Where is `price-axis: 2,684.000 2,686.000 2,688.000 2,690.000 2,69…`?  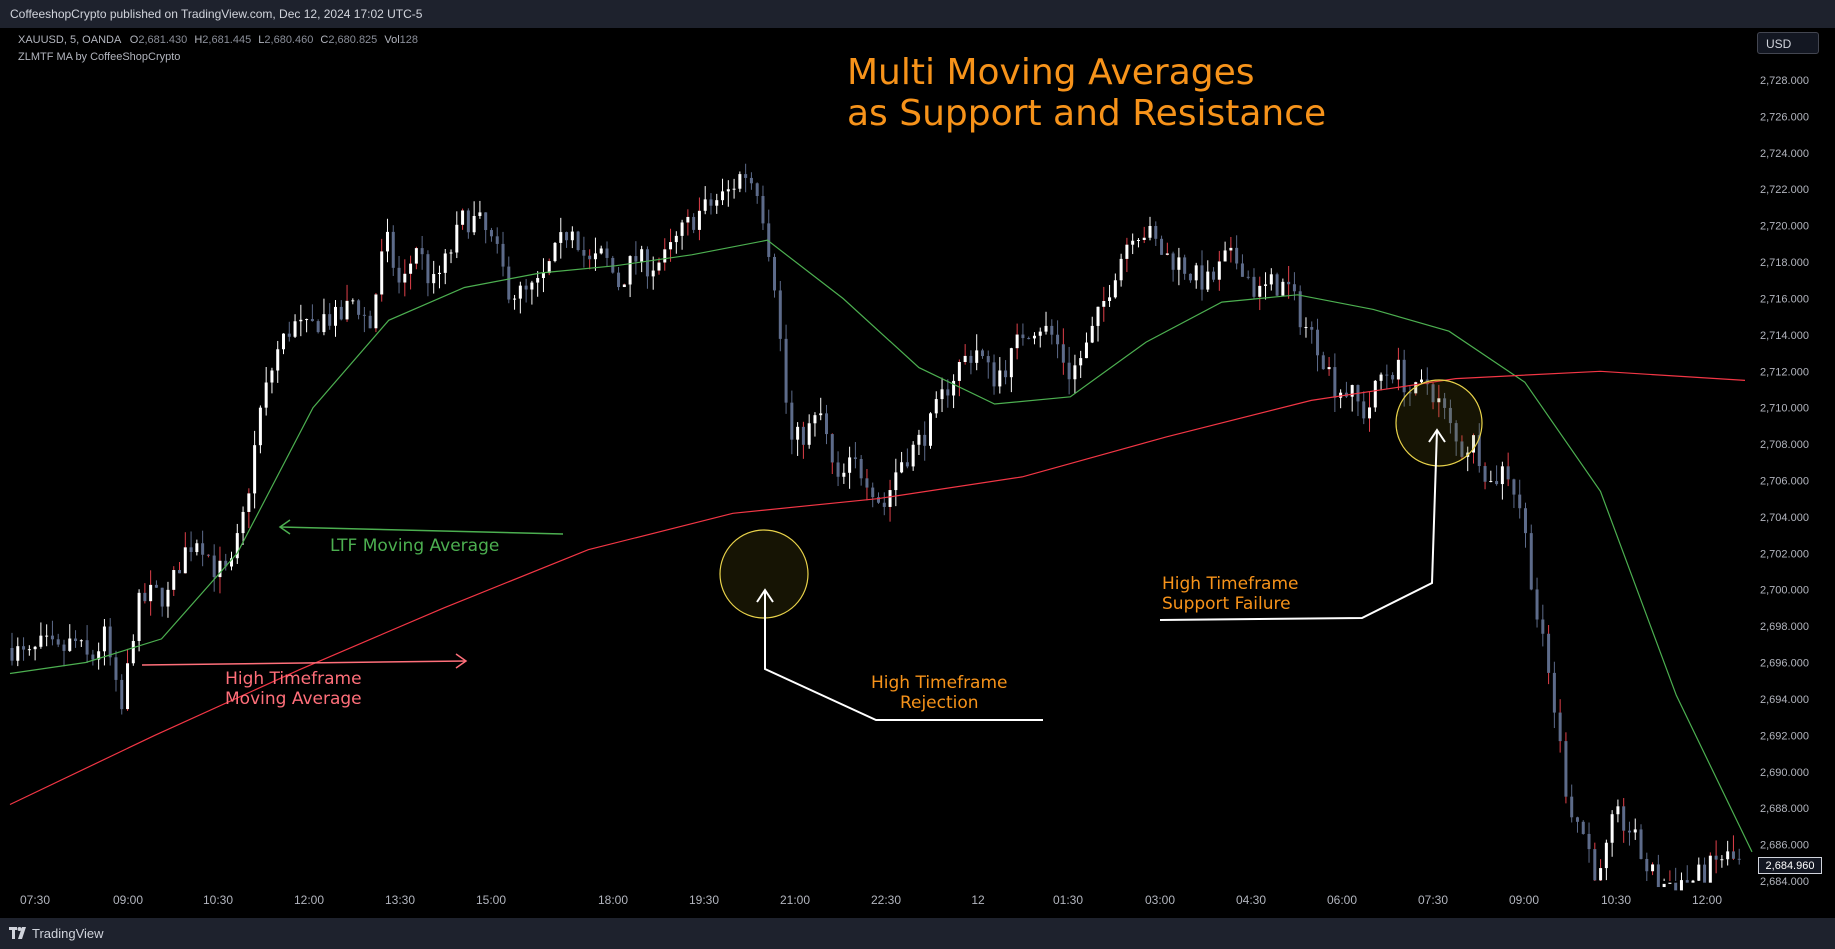
price-axis: 2,684.000 2,686.000 2,688.000 2,690.000 2,69… is located at coordinates (1784, 481).